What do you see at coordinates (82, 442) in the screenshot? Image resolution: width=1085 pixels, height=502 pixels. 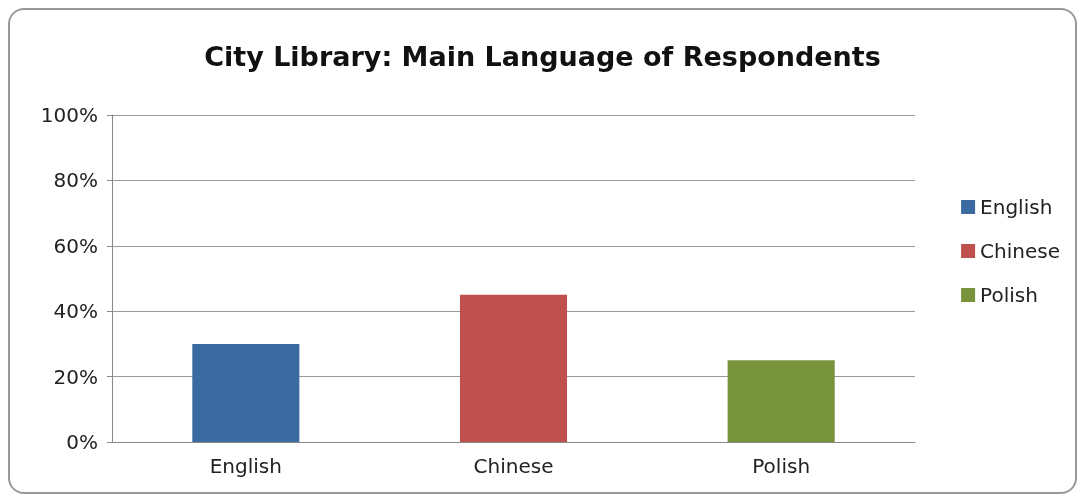 I see `y-tick-label: 0%` at bounding box center [82, 442].